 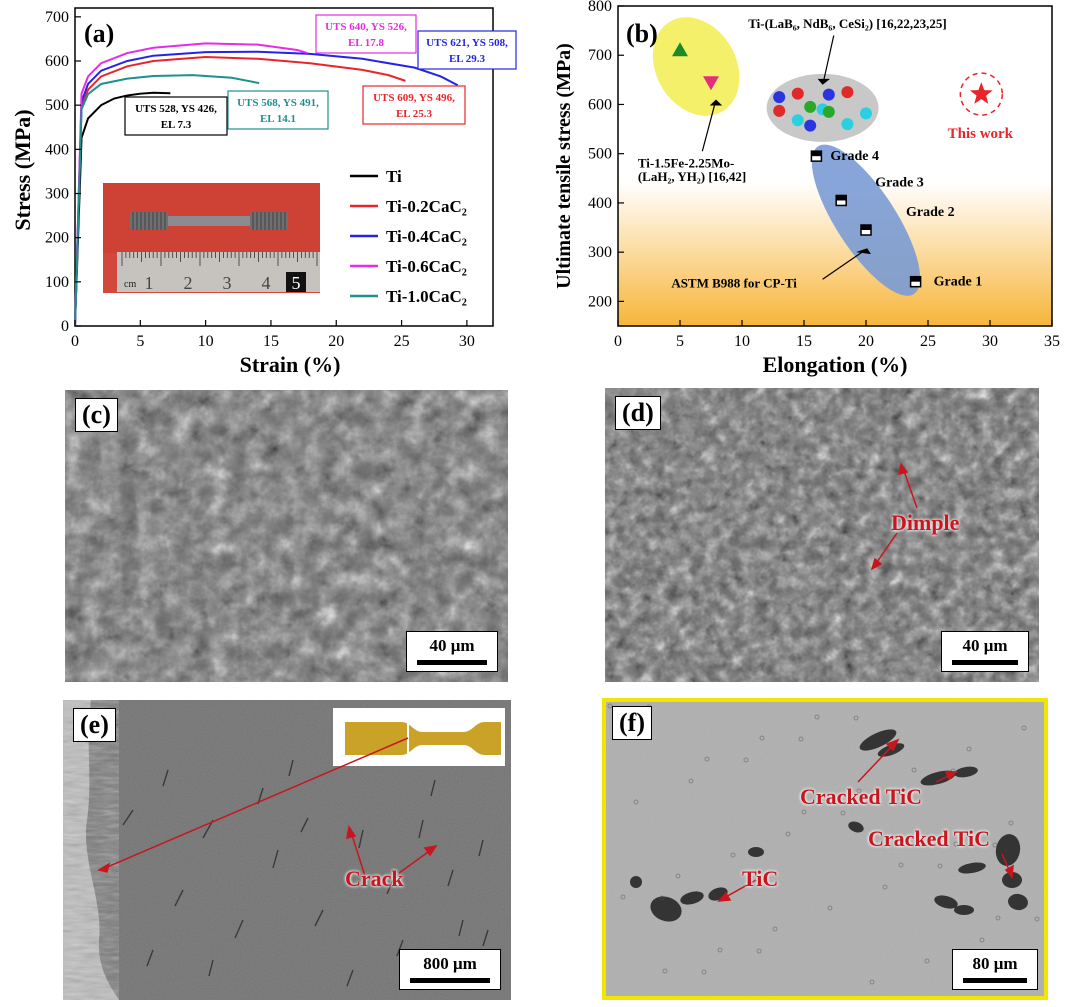 I want to click on scale-bar-f: 80 μm, so click(x=995, y=969).